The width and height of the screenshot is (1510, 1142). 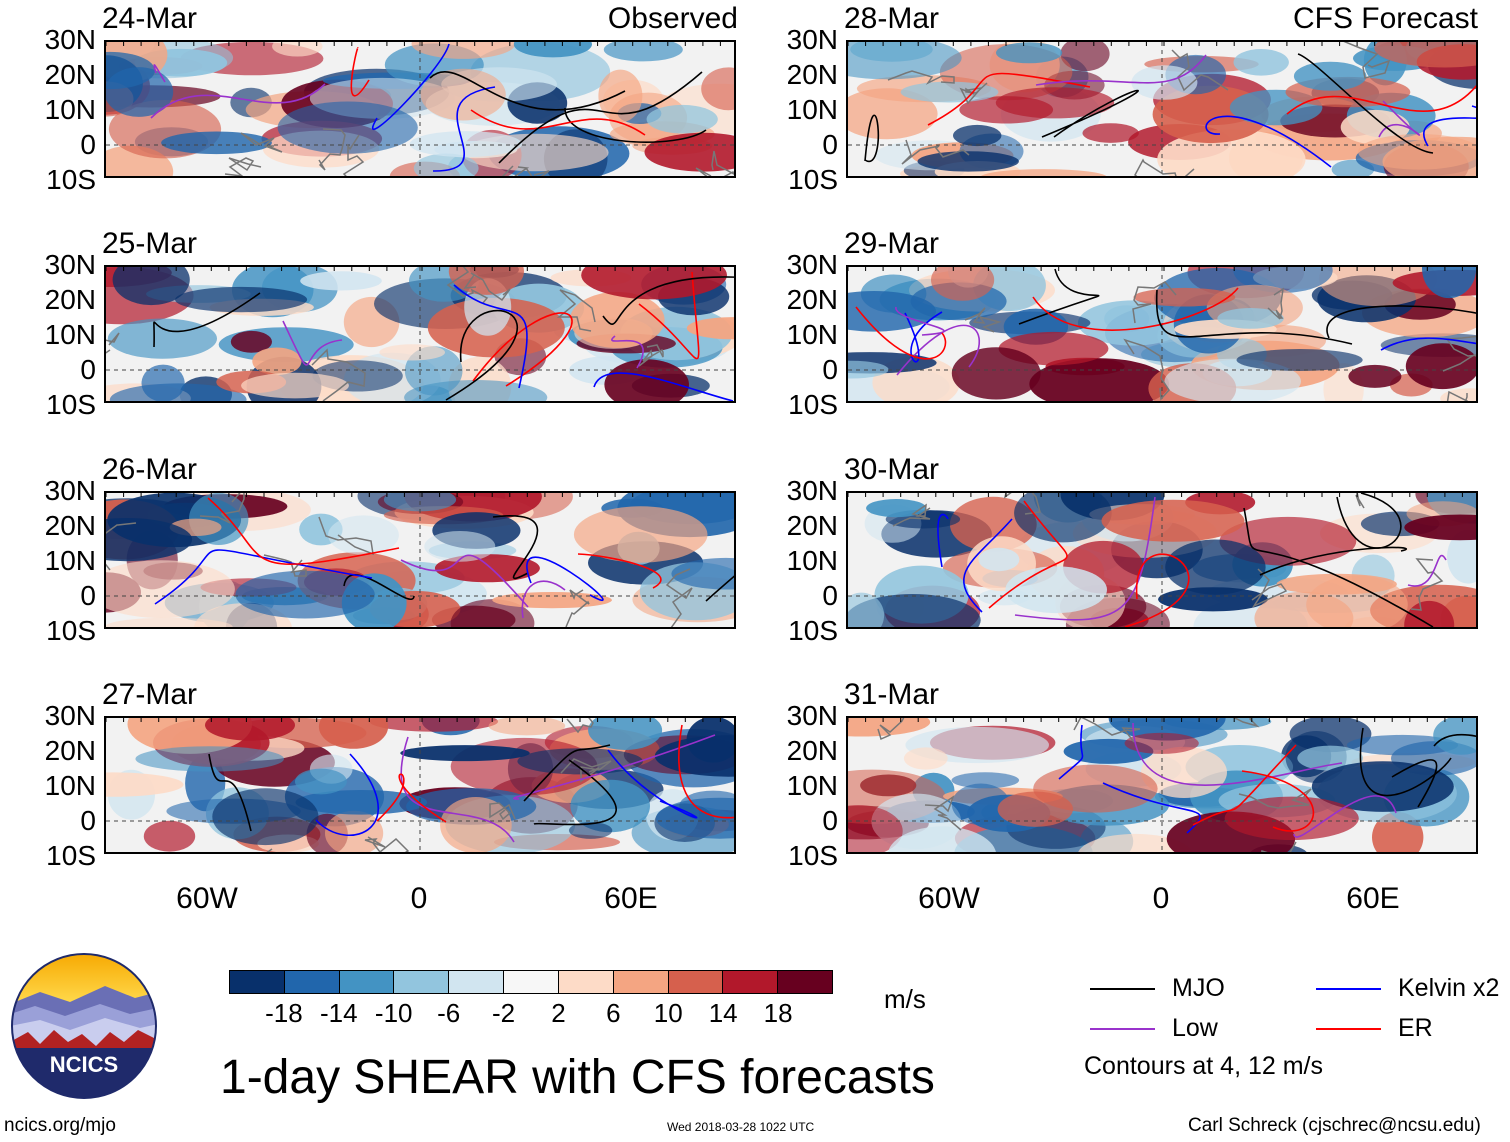 I want to click on observed-header: Observed, so click(x=672, y=18).